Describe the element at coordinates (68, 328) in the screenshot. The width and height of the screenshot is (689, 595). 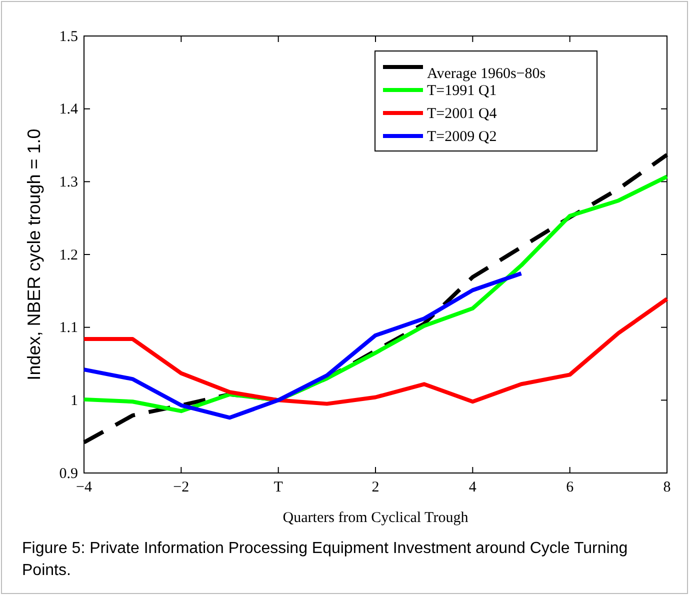
I see `y-tick-label: 1.1` at that location.